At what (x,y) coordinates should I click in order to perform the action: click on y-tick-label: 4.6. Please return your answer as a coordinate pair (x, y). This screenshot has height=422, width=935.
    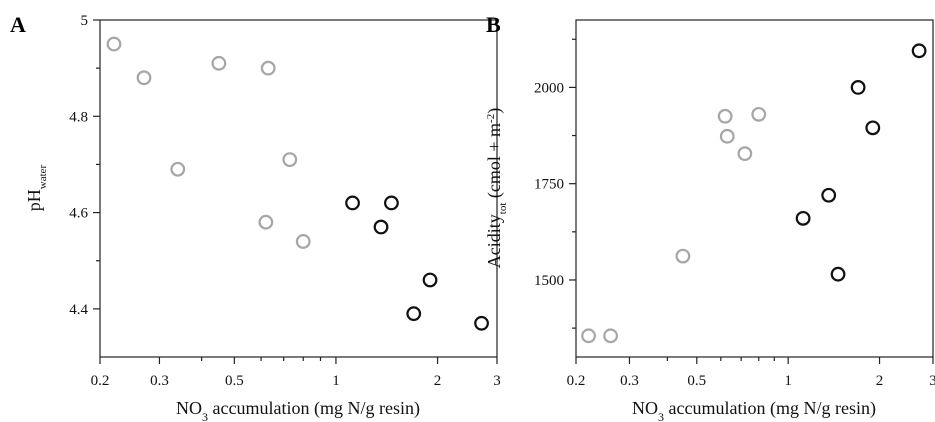
    Looking at the image, I should click on (78, 214).